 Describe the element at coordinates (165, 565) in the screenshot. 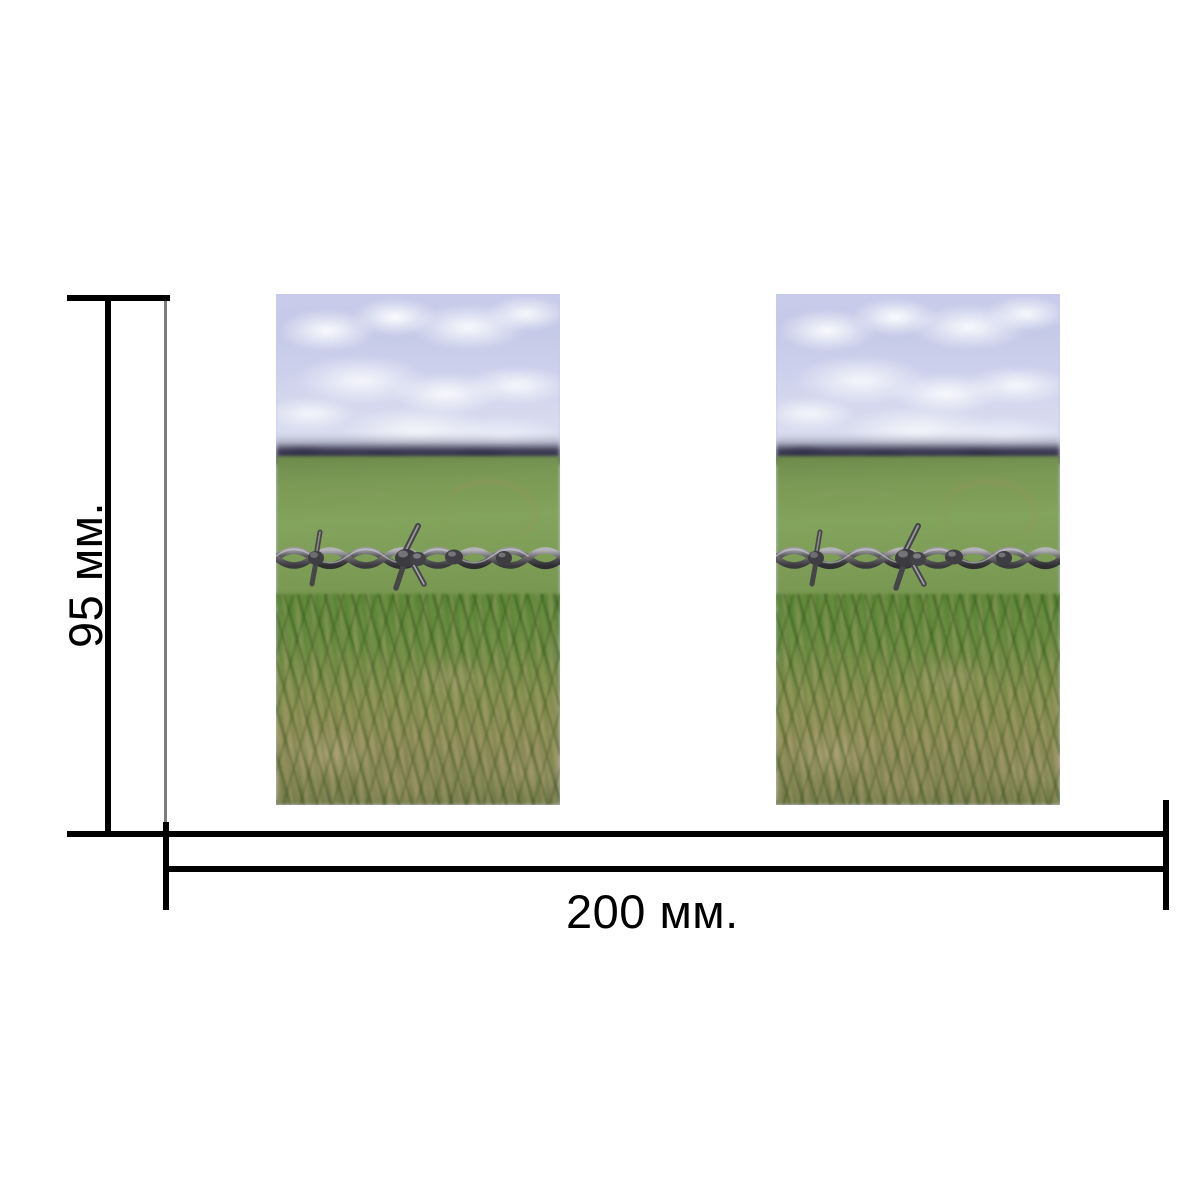

I see `left-extension-line` at that location.